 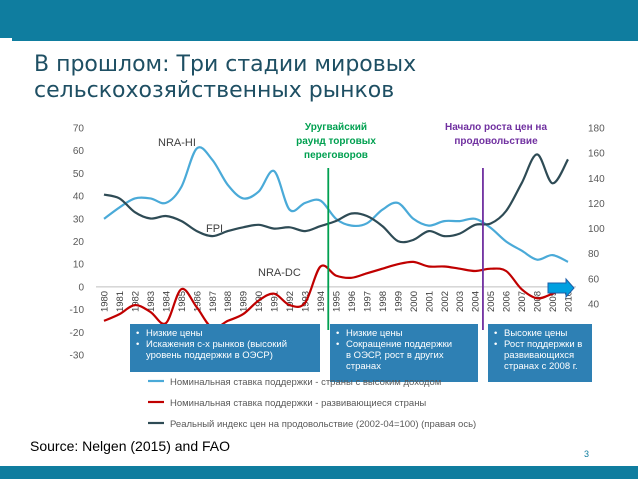 I want to click on y-left-tick-label: 20, so click(x=79, y=242).